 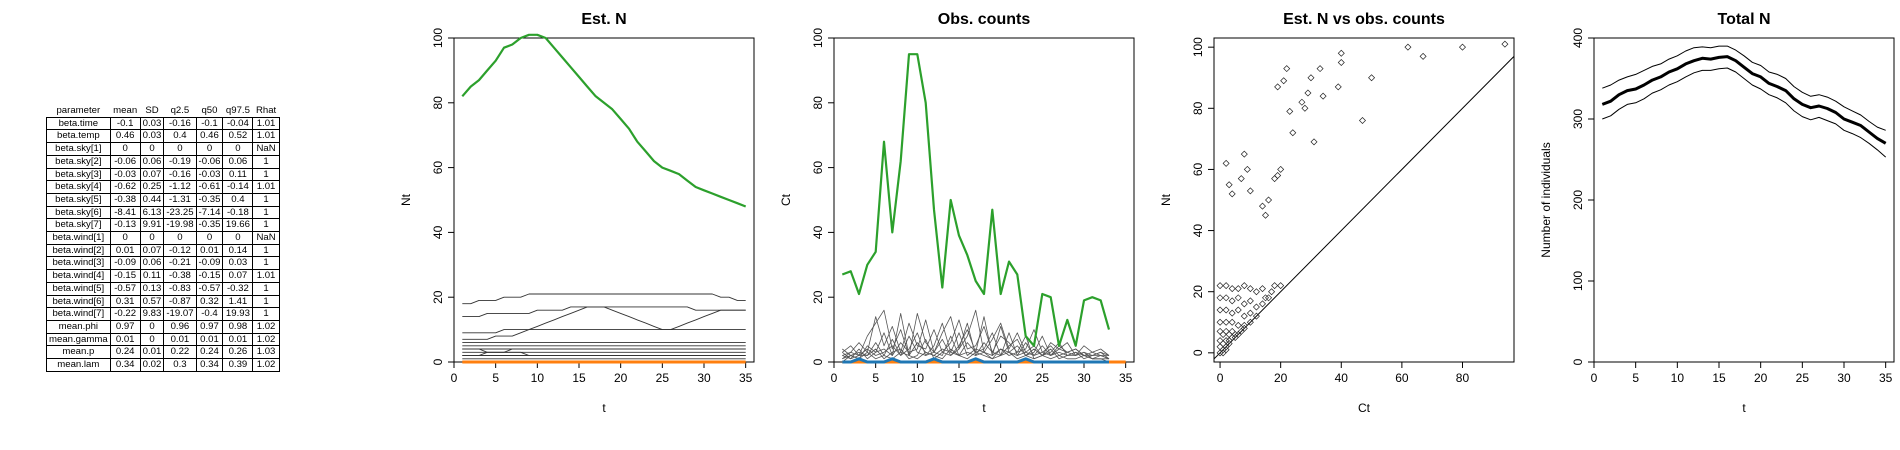 What do you see at coordinates (180, 326) in the screenshot?
I see `table-cell: 0.96` at bounding box center [180, 326].